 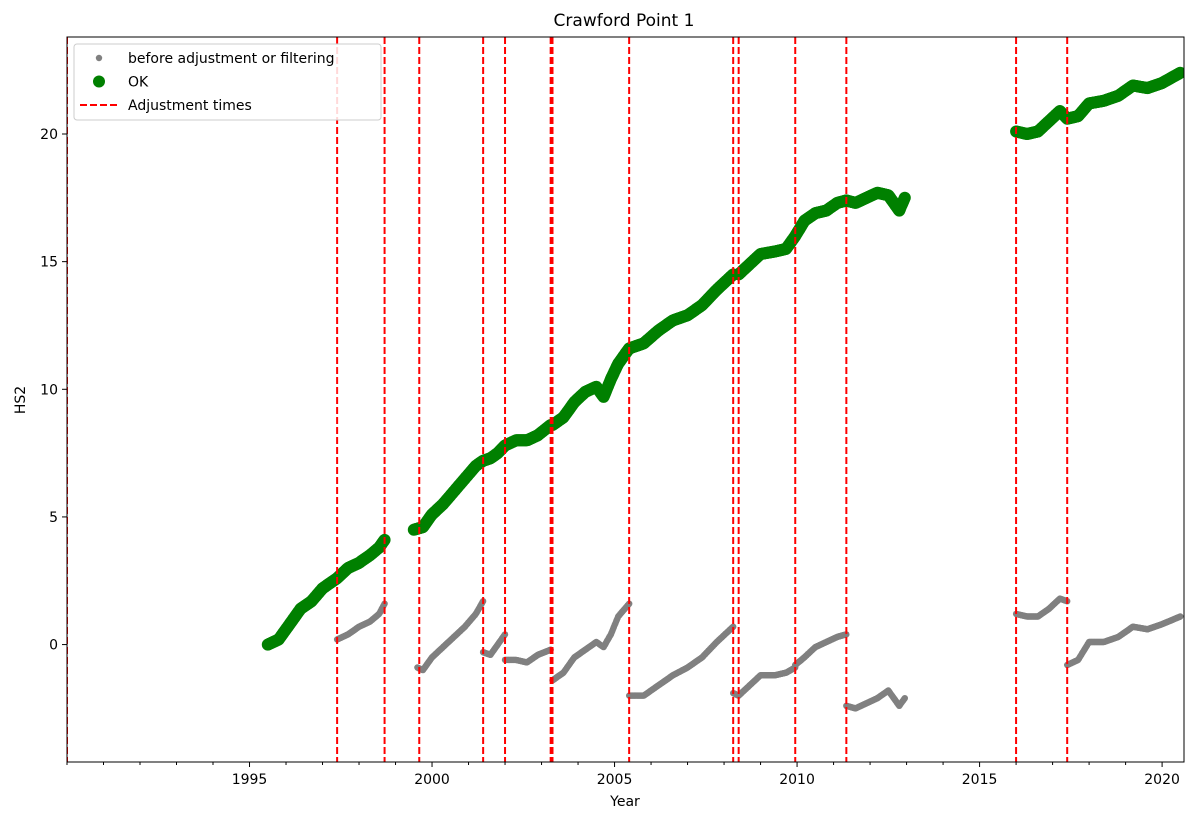 What do you see at coordinates (231, 59) in the screenshot?
I see `legend-label: before adjustment or filtering` at bounding box center [231, 59].